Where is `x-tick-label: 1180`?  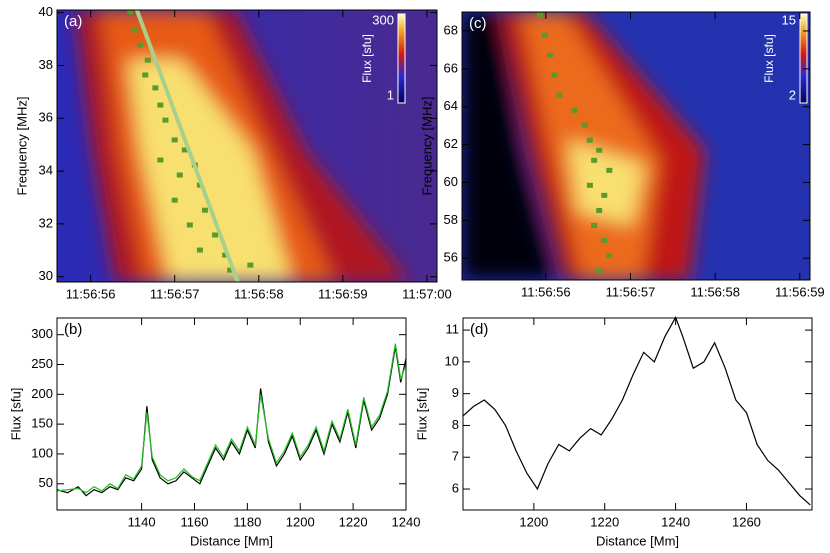
x-tick-label: 1180 is located at coordinates (247, 521).